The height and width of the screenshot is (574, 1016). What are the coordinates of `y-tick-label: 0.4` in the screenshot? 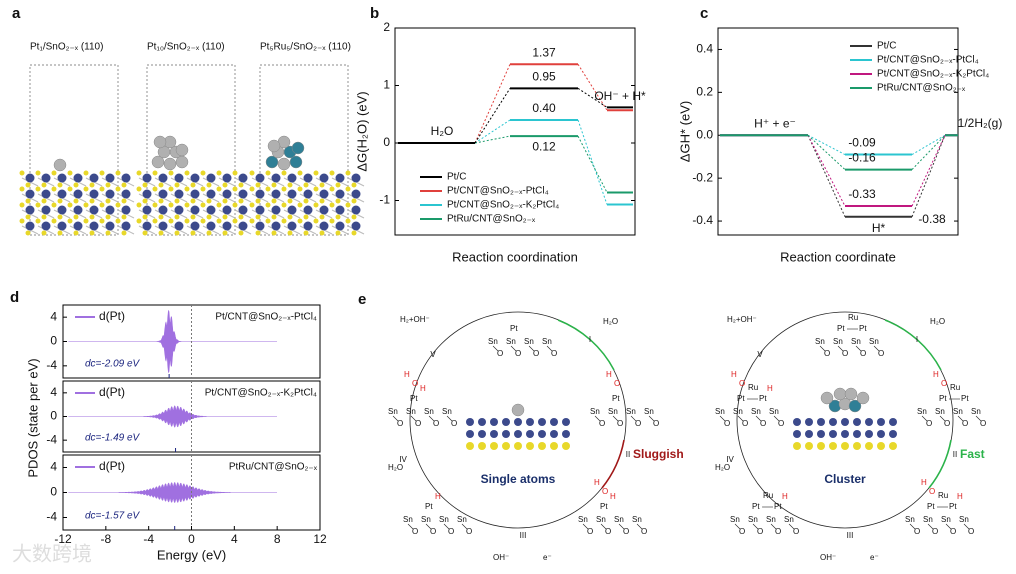 It's located at (704, 49).